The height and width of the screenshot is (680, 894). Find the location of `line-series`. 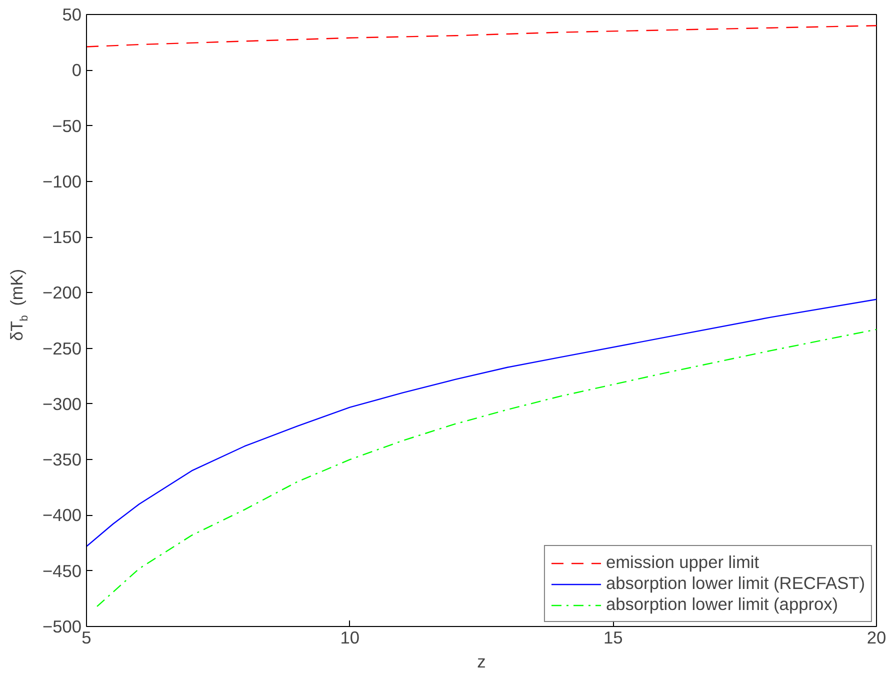

line-series is located at coordinates (481, 36).